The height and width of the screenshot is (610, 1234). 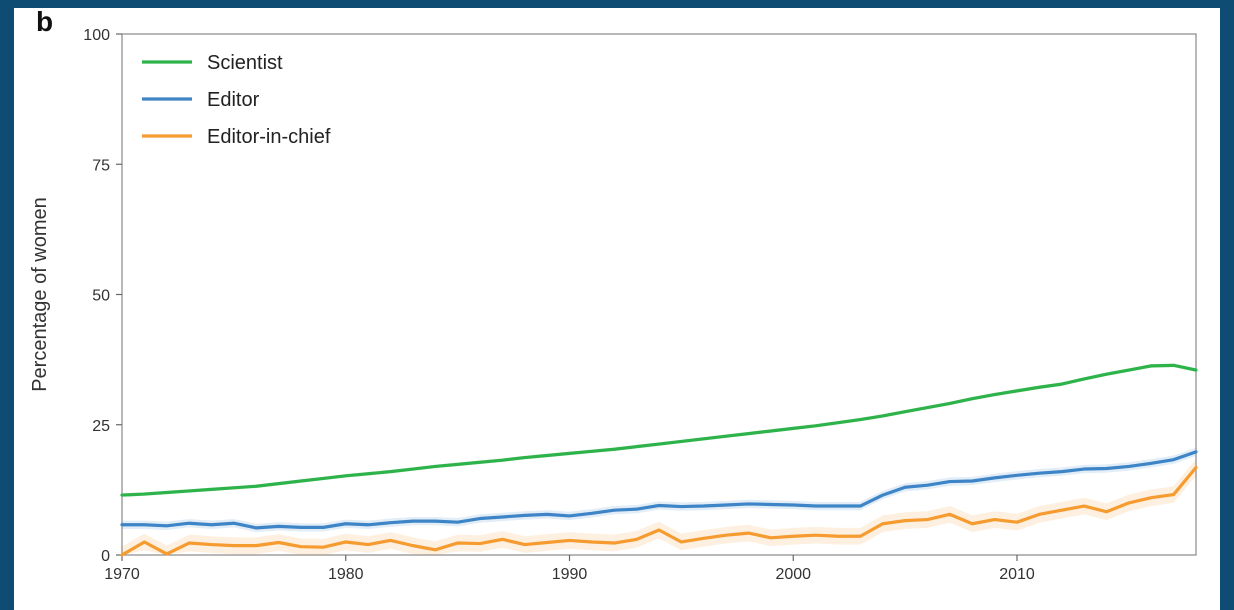 I want to click on y-tick-label: 25, so click(x=101, y=426).